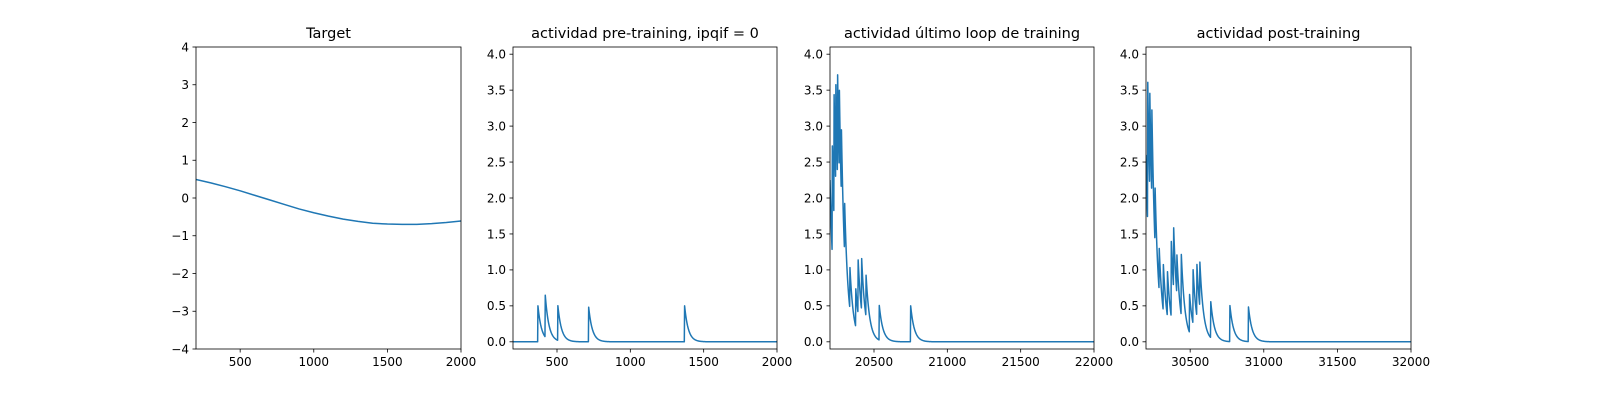 The image size is (1600, 400). Describe the element at coordinates (180, 312) in the screenshot. I see `y-tick-label: −3` at that location.